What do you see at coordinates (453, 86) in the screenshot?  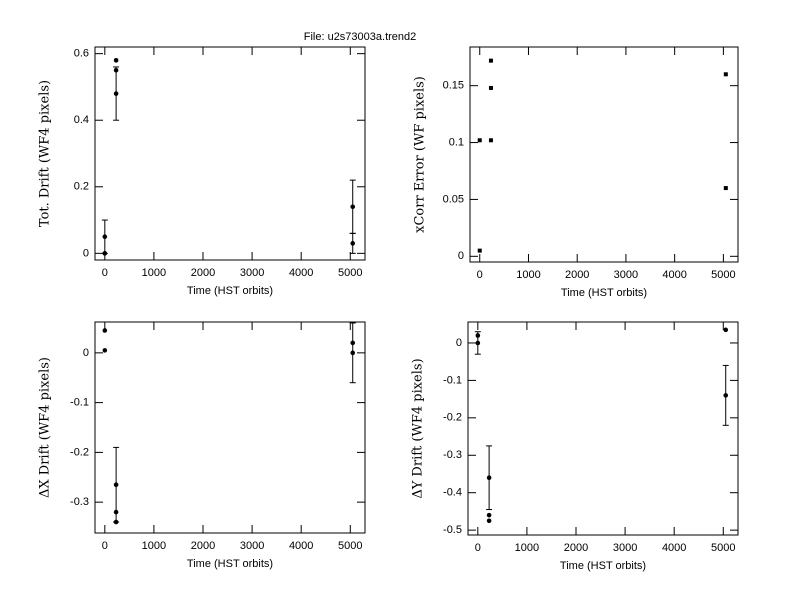 I see `y-tick-label: 0.15` at bounding box center [453, 86].